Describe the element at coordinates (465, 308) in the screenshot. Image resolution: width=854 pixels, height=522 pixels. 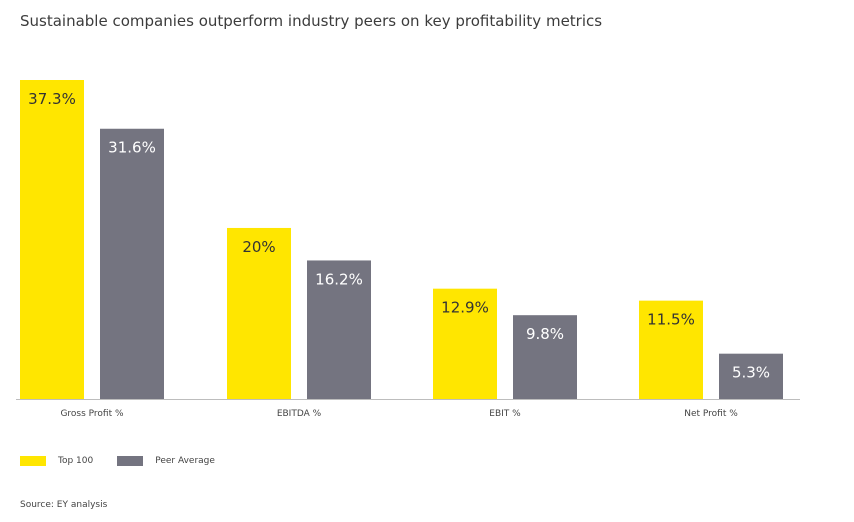
I see `data-label-top-100-ebit: 12.9%` at that location.